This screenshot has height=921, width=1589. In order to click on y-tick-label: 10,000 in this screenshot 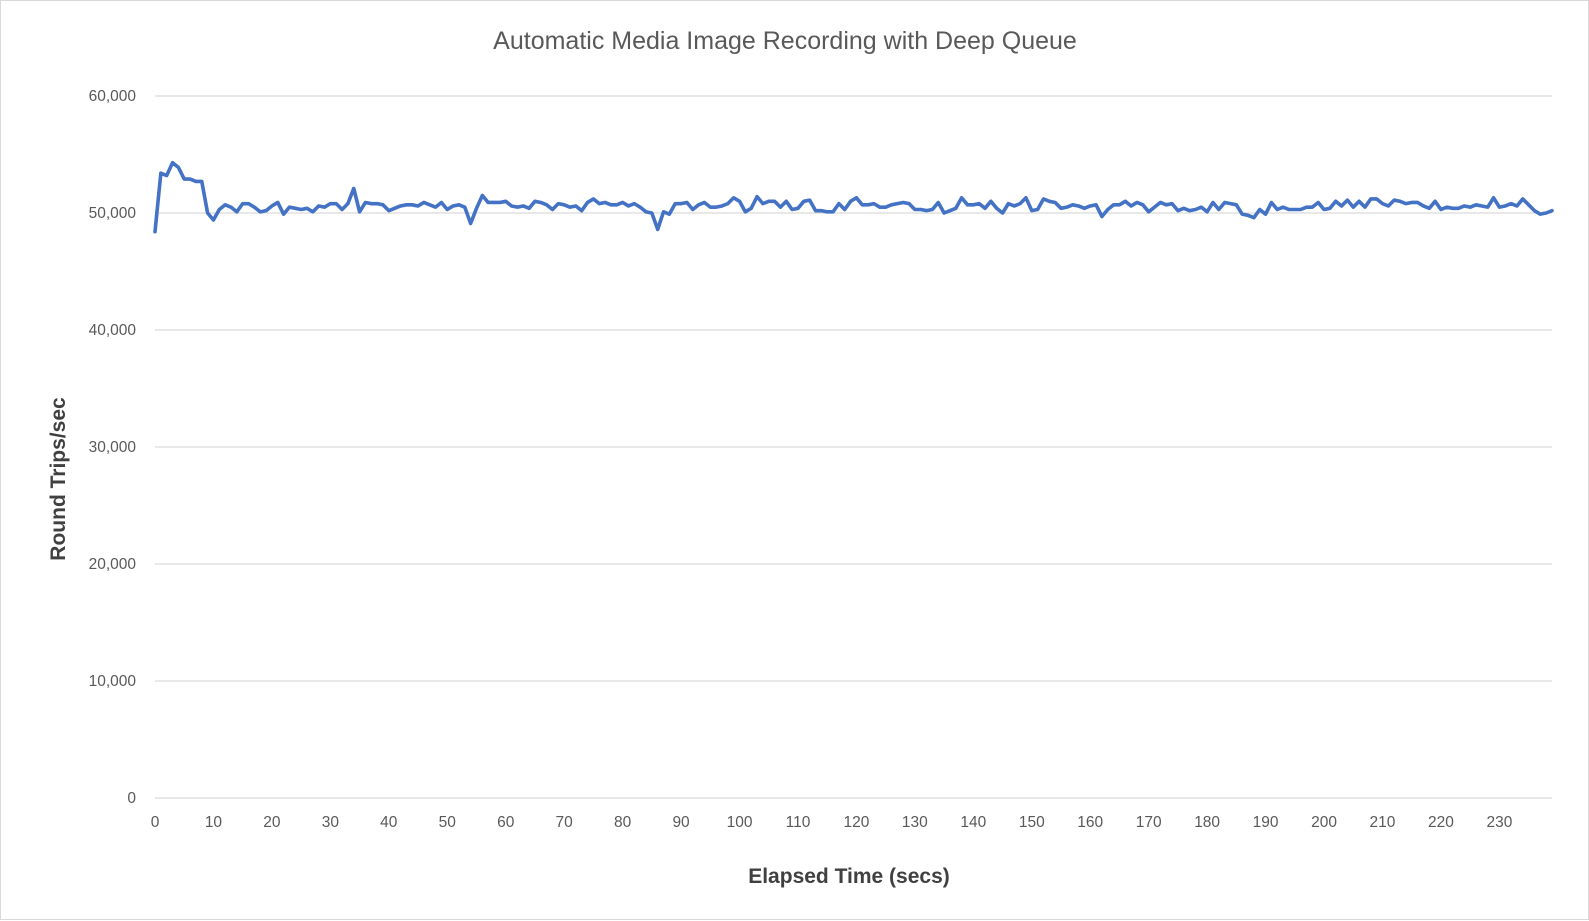, I will do `click(113, 681)`.